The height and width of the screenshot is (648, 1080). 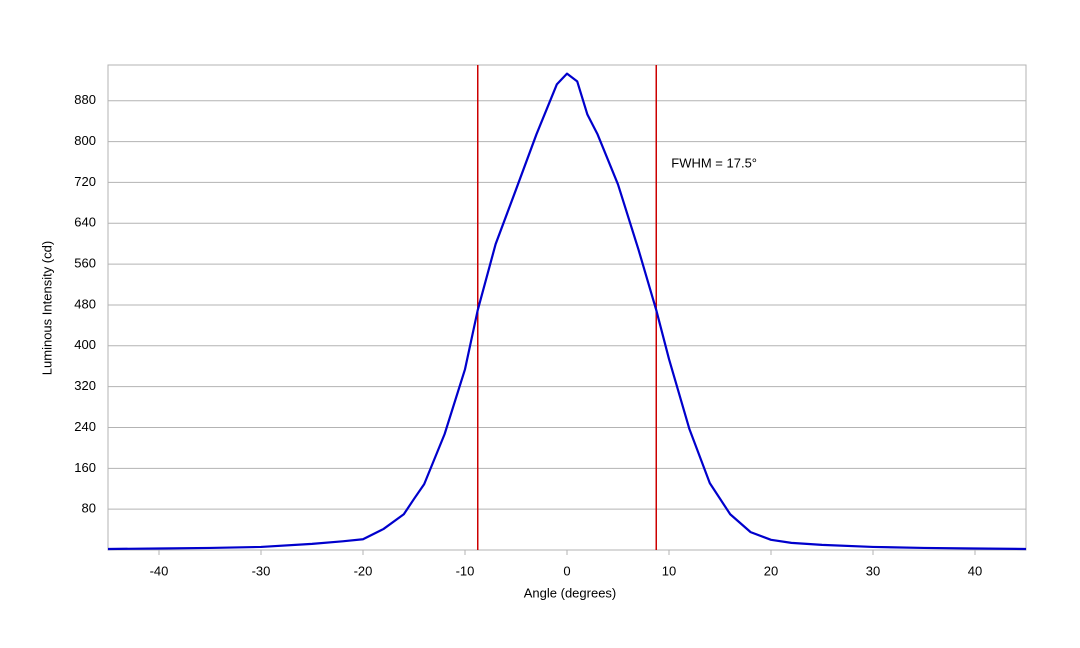 What do you see at coordinates (566, 570) in the screenshot?
I see `x-tick-label: 0` at bounding box center [566, 570].